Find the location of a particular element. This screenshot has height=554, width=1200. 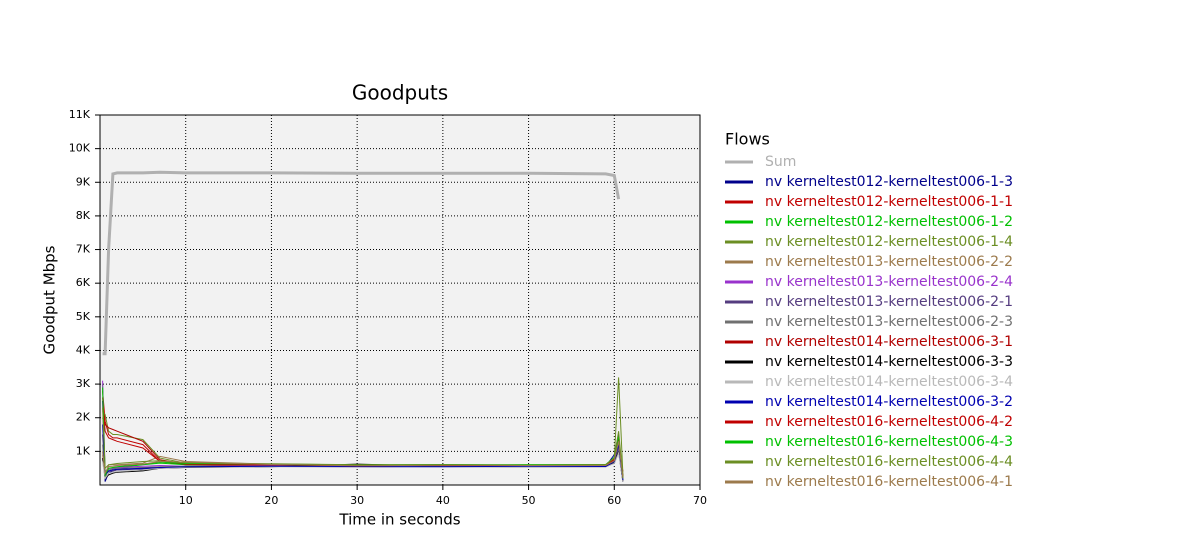

legend-label: nv kerneltest013-kerneltest006-2-4 is located at coordinates (889, 282).